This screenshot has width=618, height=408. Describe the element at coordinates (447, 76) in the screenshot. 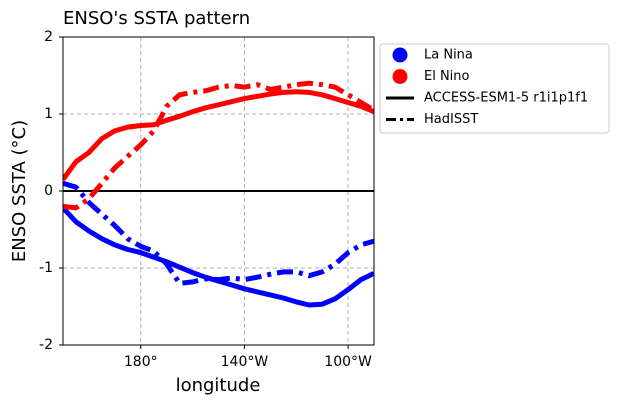

I see `legend-label: El Nino` at that location.